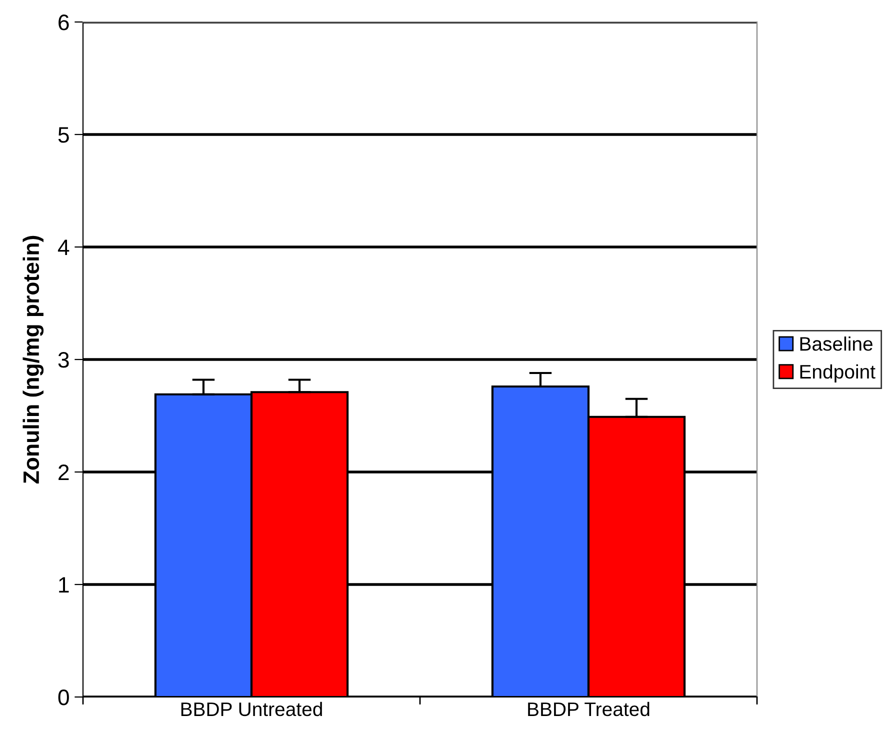  Describe the element at coordinates (63, 472) in the screenshot. I see `y-tick-label: 2` at that location.